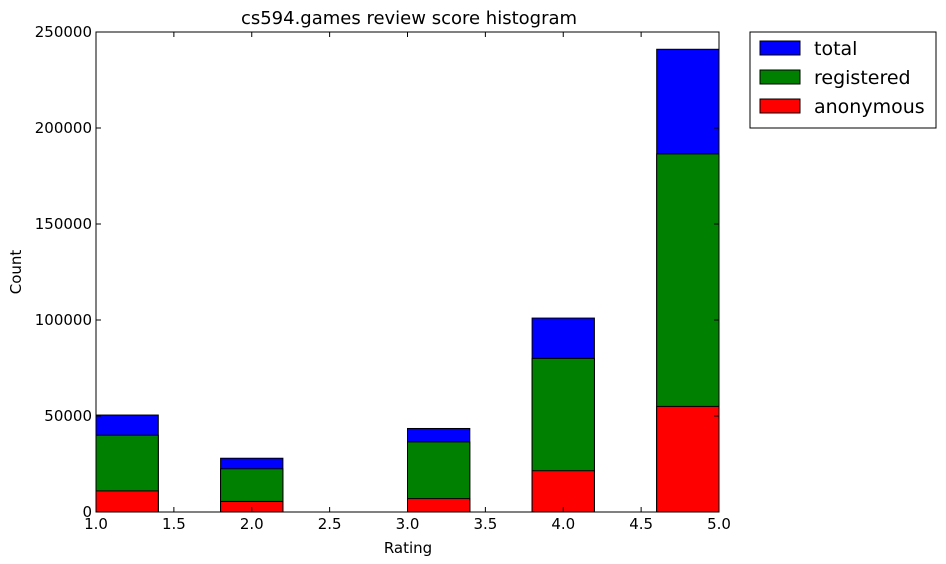  Describe the element at coordinates (87, 512) in the screenshot. I see `y-tick-label: 0` at that location.